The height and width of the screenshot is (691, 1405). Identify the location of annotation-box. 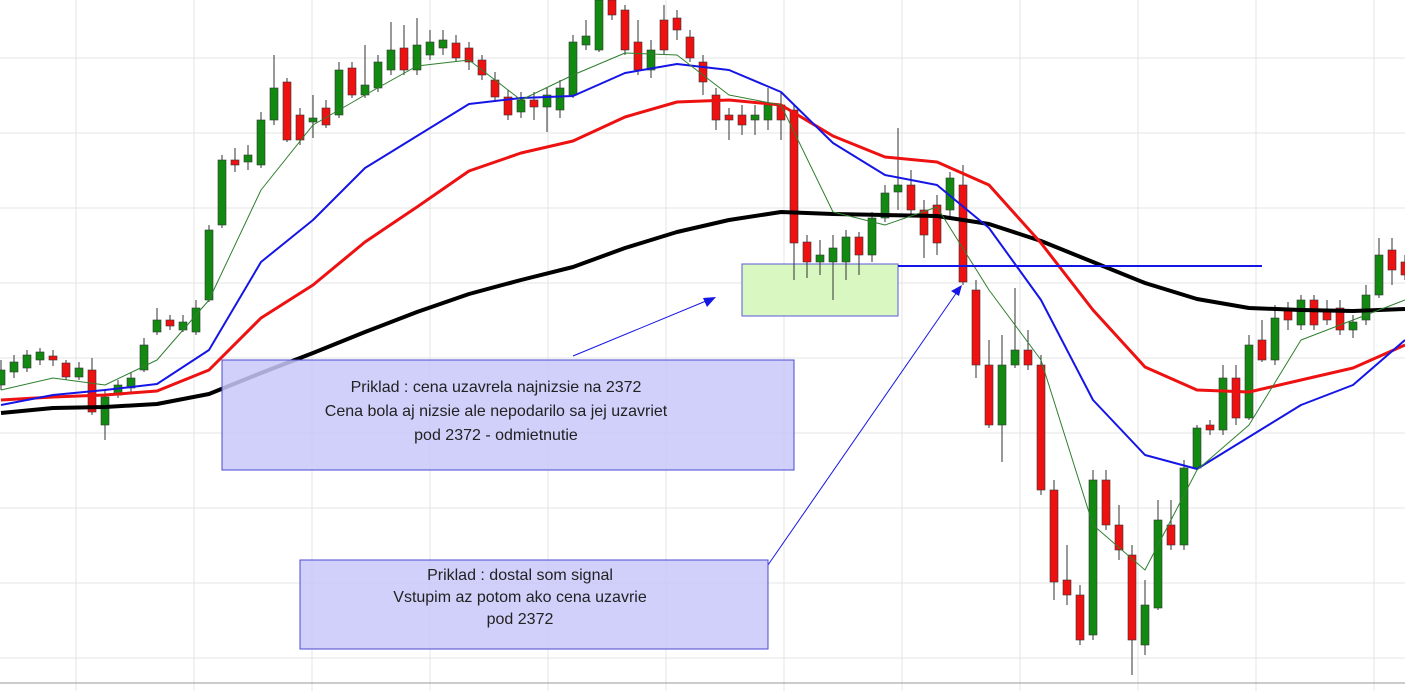
(534, 604).